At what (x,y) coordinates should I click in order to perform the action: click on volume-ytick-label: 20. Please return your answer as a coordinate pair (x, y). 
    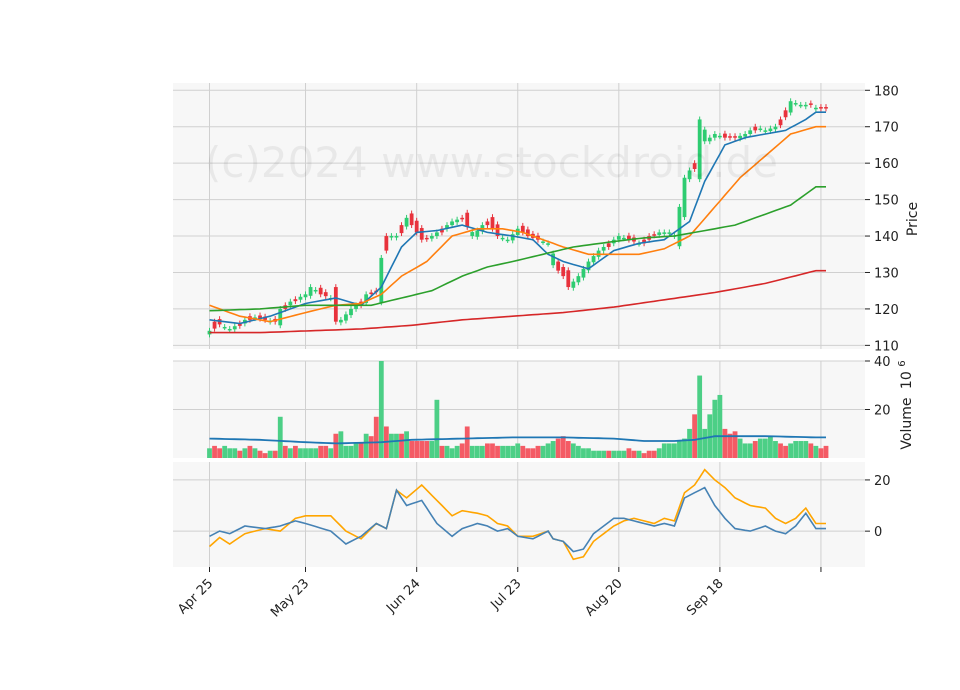
    Looking at the image, I should click on (882, 411).